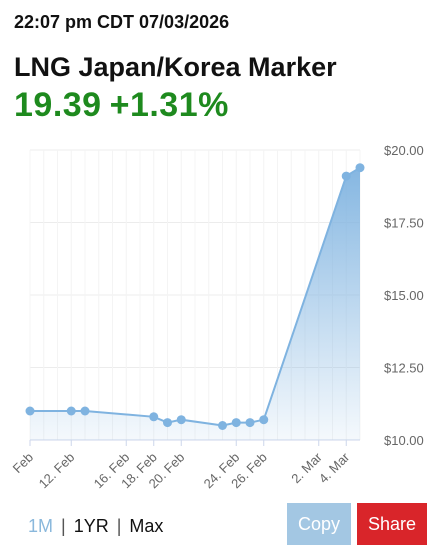 The height and width of the screenshot is (556, 437). I want to click on x-tick-label: Feb, so click(23, 463).